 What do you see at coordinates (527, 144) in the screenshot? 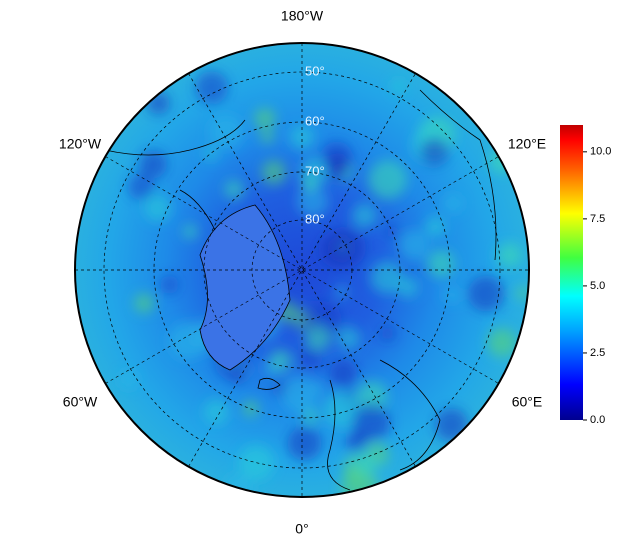
I see `longitude-label: 120°E` at bounding box center [527, 144].